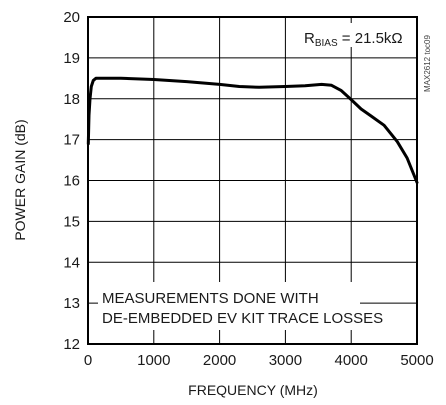 The width and height of the screenshot is (446, 405). I want to click on note-box, so click(229, 306).